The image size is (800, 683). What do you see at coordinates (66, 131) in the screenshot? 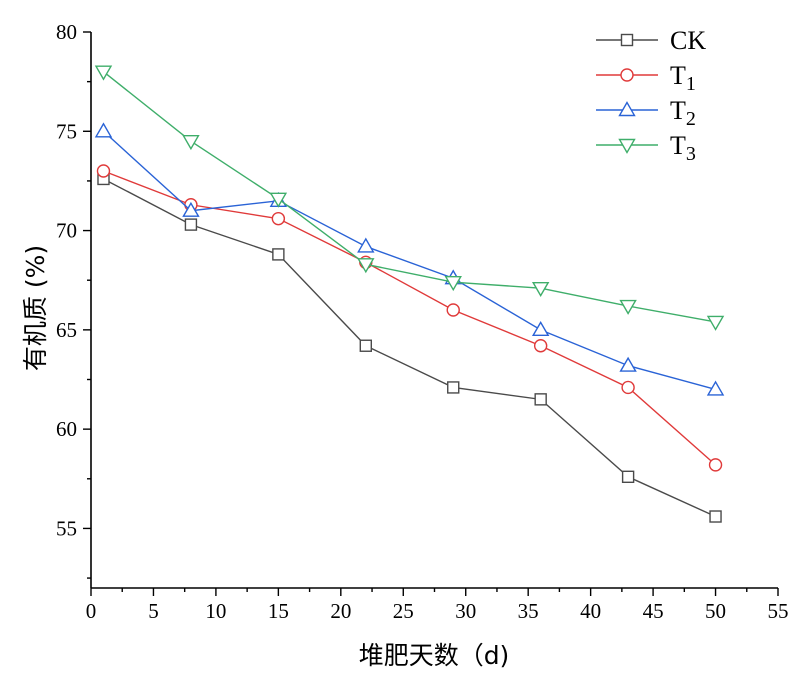
I see `y-tick-label: 75` at bounding box center [66, 131].